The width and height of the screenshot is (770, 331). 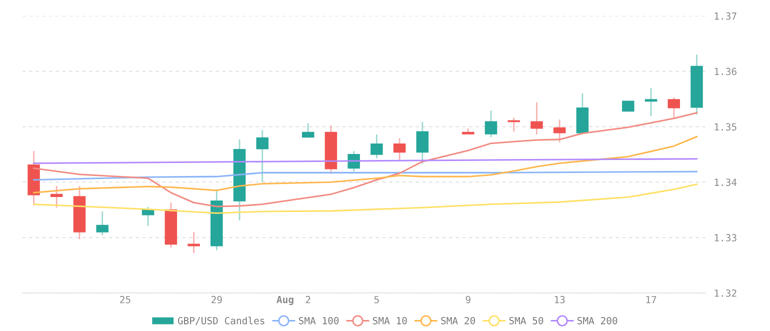 I want to click on legend-label: SMA 50, so click(x=526, y=320).